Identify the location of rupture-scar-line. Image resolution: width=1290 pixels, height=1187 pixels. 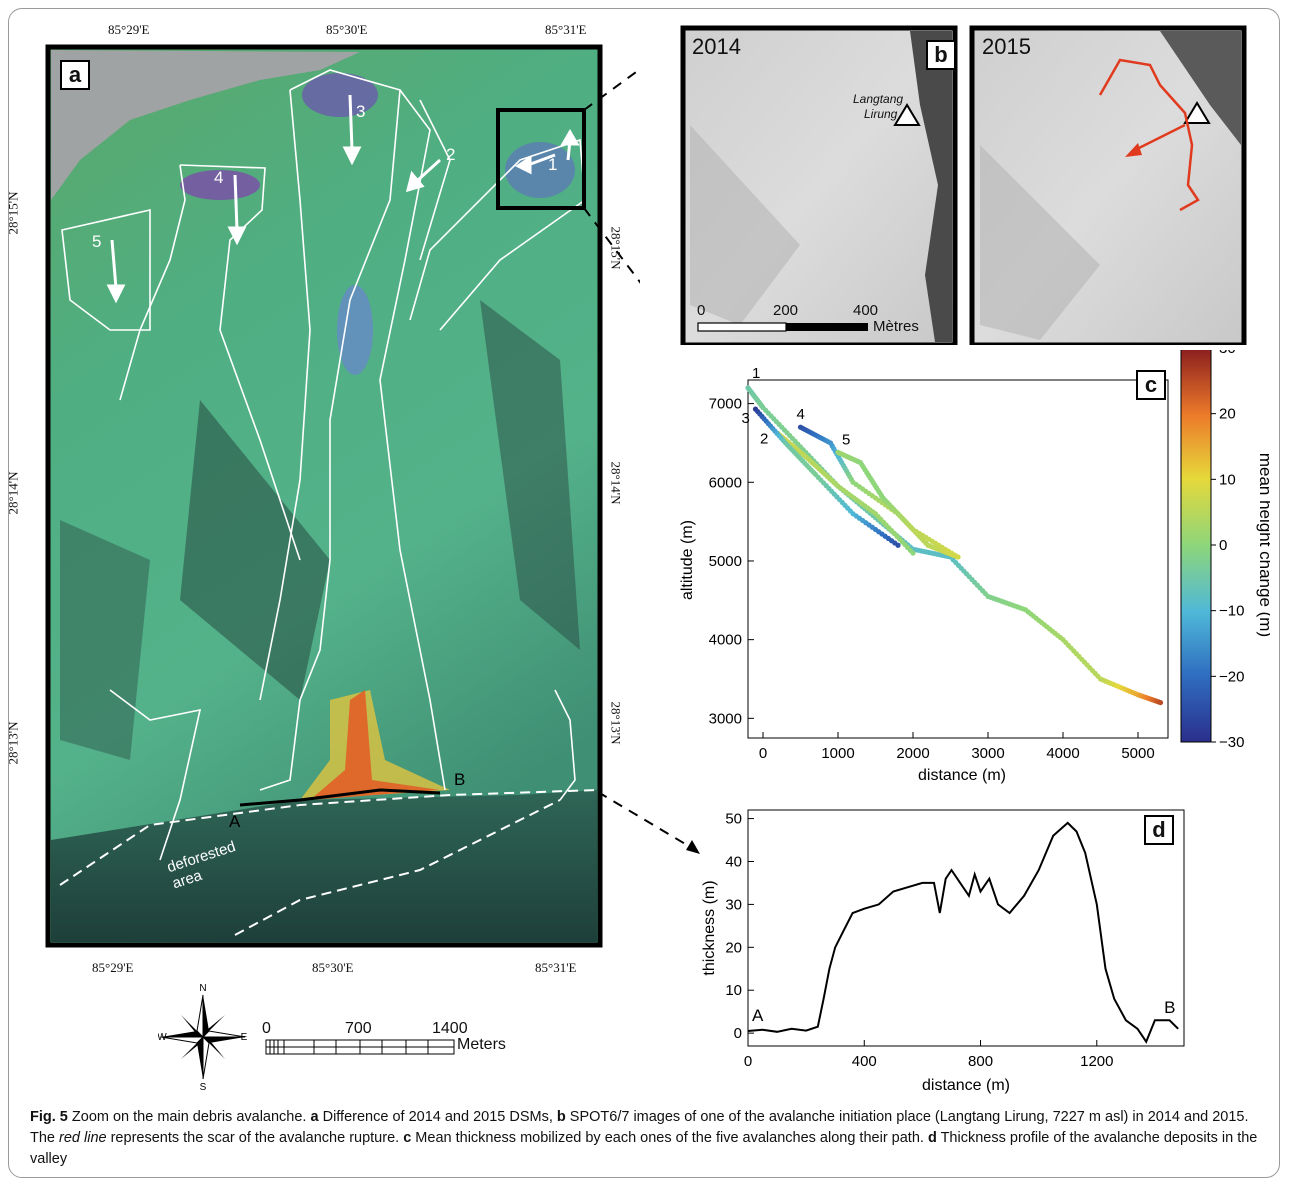
(1149, 135).